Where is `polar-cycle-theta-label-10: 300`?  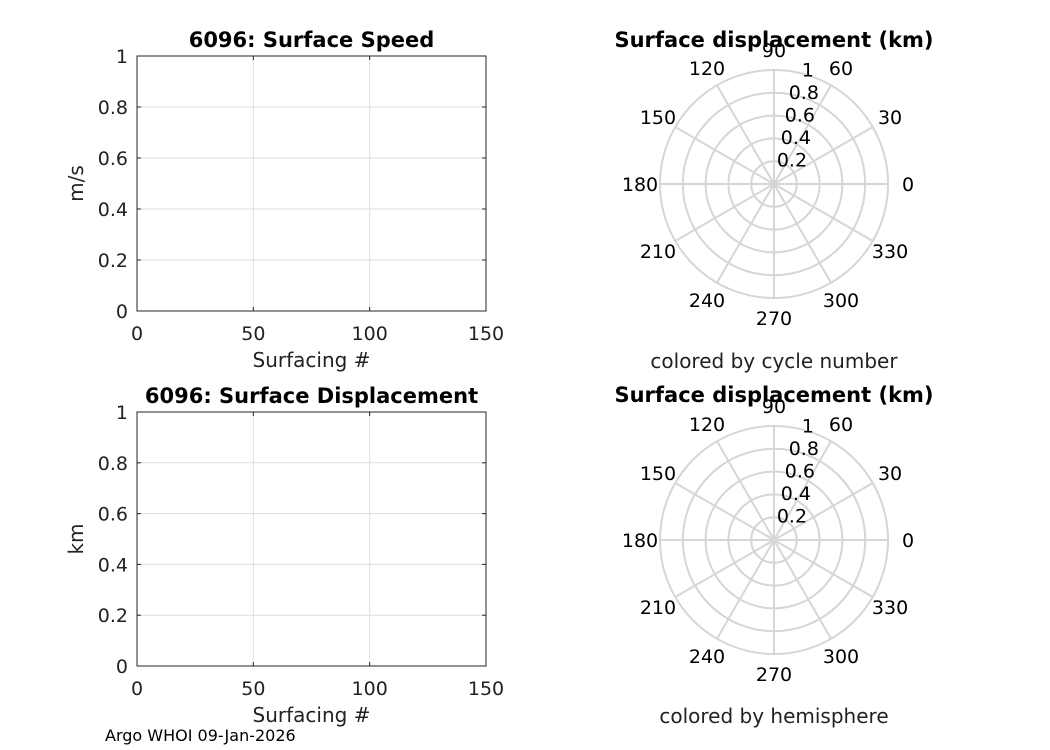 polar-cycle-theta-label-10: 300 is located at coordinates (841, 301).